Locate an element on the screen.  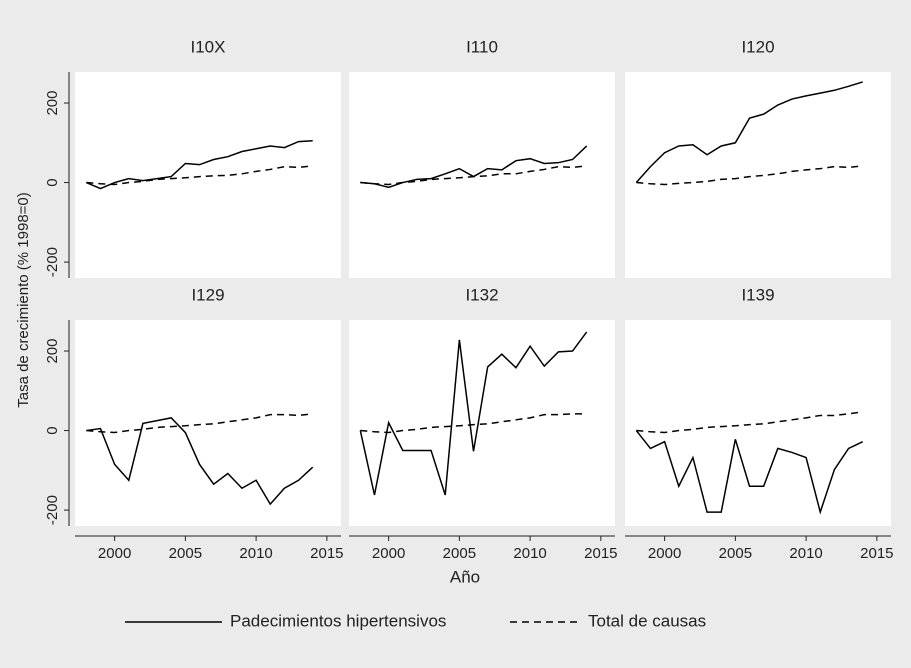
panel-title: I110 is located at coordinates (482, 46).